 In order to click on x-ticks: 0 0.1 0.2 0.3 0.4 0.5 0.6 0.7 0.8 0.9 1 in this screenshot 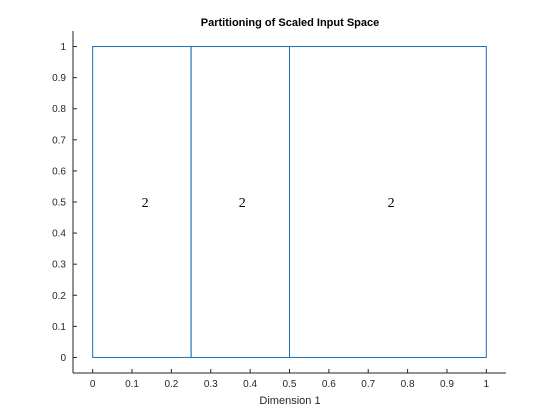, I will do `click(290, 379)`.